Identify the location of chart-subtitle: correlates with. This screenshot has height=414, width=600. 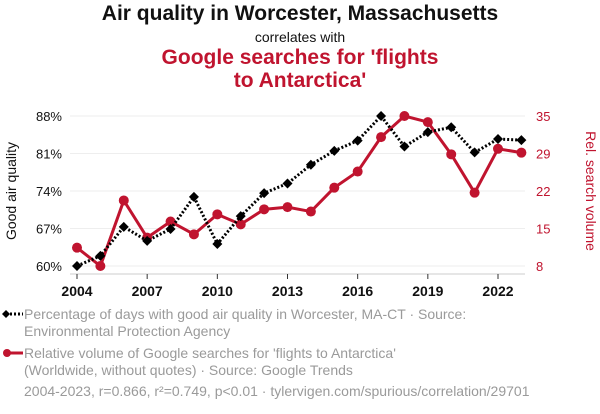
(300, 37).